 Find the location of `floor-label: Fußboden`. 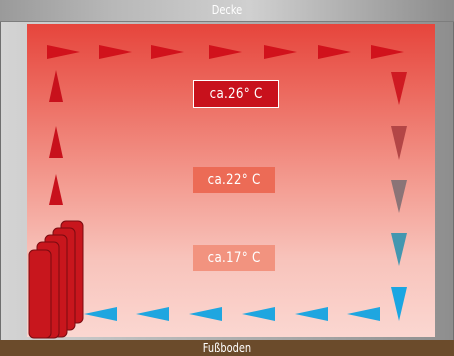

floor-label: Fußboden is located at coordinates (227, 348).